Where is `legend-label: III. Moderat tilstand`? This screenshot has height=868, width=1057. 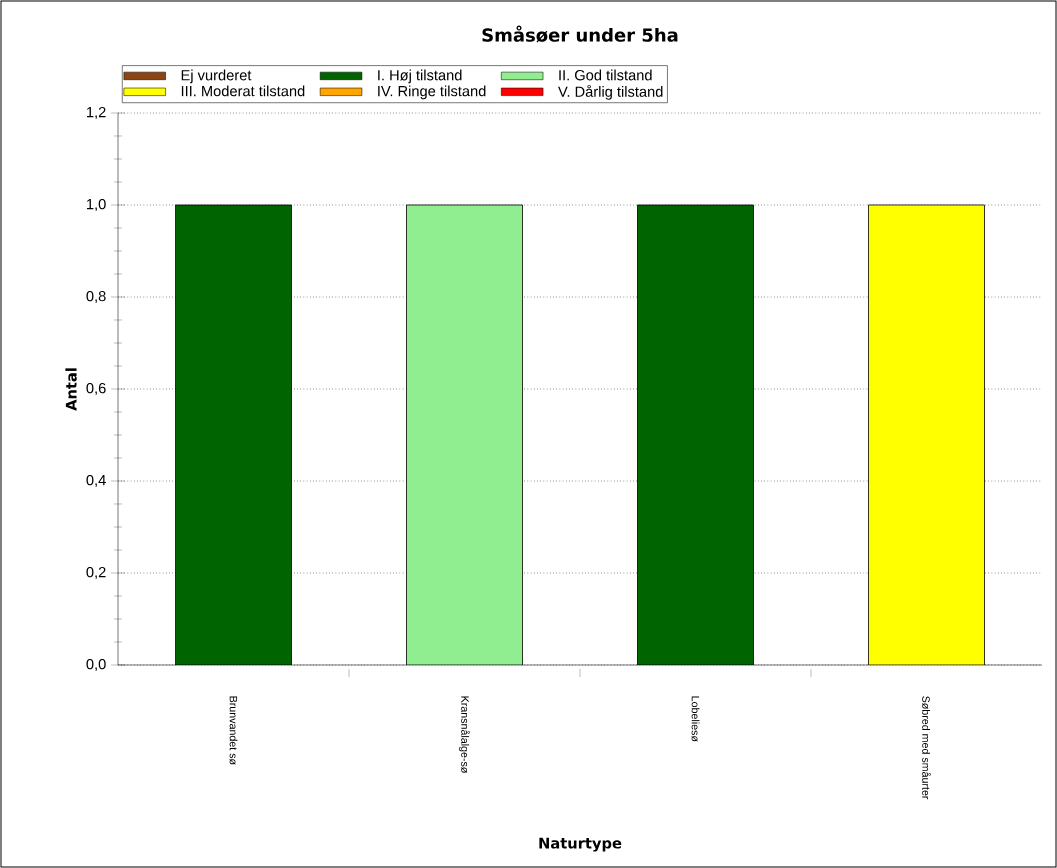 legend-label: III. Moderat tilstand is located at coordinates (243, 91).